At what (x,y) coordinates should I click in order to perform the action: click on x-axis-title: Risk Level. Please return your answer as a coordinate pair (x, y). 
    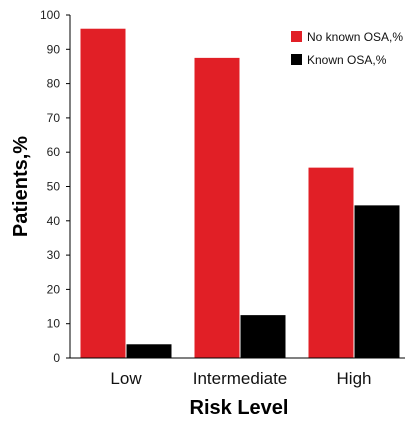
    Looking at the image, I should click on (239, 408).